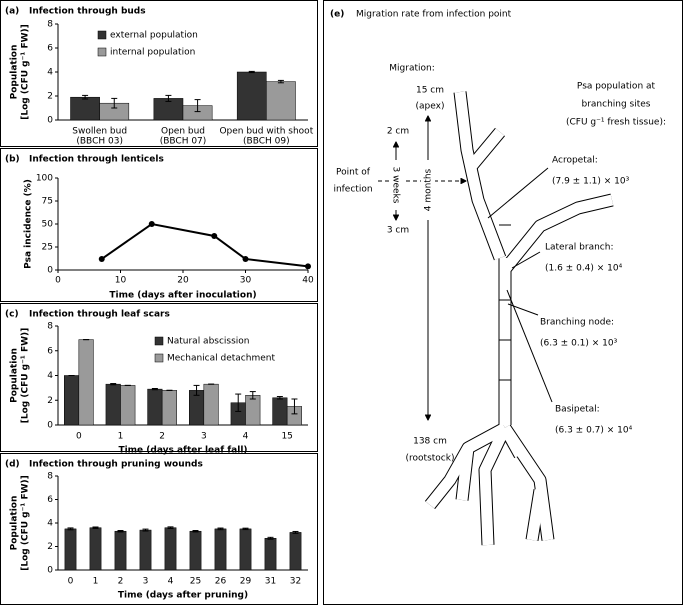 The height and width of the screenshot is (606, 684). Describe the element at coordinates (29, 224) in the screenshot. I see `y-axis-title: Psa incidence (%)` at that location.